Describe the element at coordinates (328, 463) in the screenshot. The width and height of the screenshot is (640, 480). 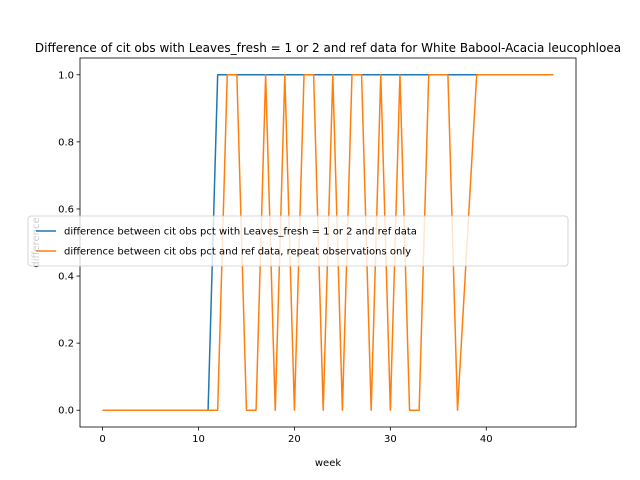
I see `x-axis-title: week` at that location.